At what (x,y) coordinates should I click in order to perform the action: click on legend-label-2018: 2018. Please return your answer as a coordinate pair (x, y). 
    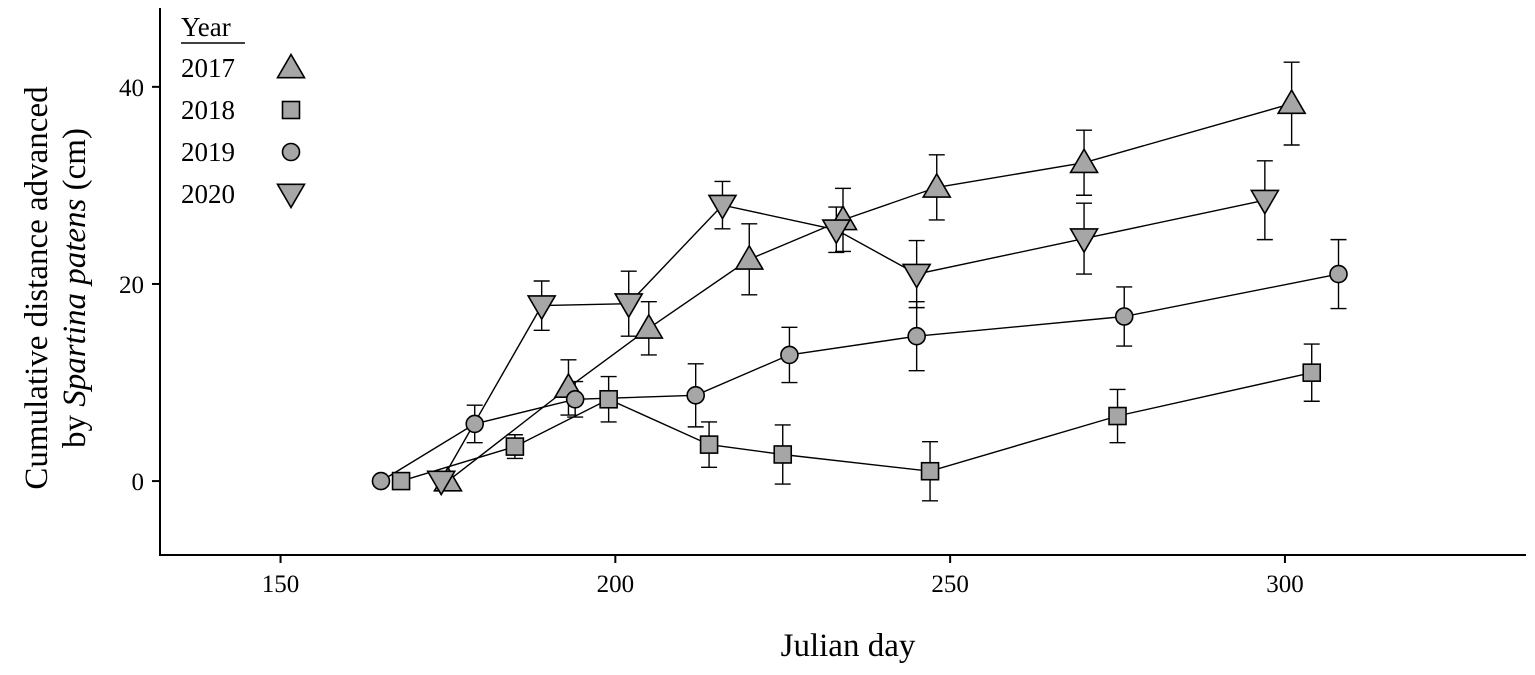
    Looking at the image, I should click on (208, 110).